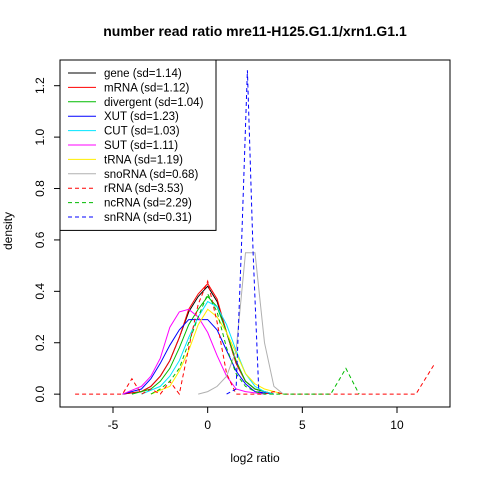  What do you see at coordinates (148, 218) in the screenshot?
I see `legend-label-11: snRNA (sd=0.31)` at bounding box center [148, 218].